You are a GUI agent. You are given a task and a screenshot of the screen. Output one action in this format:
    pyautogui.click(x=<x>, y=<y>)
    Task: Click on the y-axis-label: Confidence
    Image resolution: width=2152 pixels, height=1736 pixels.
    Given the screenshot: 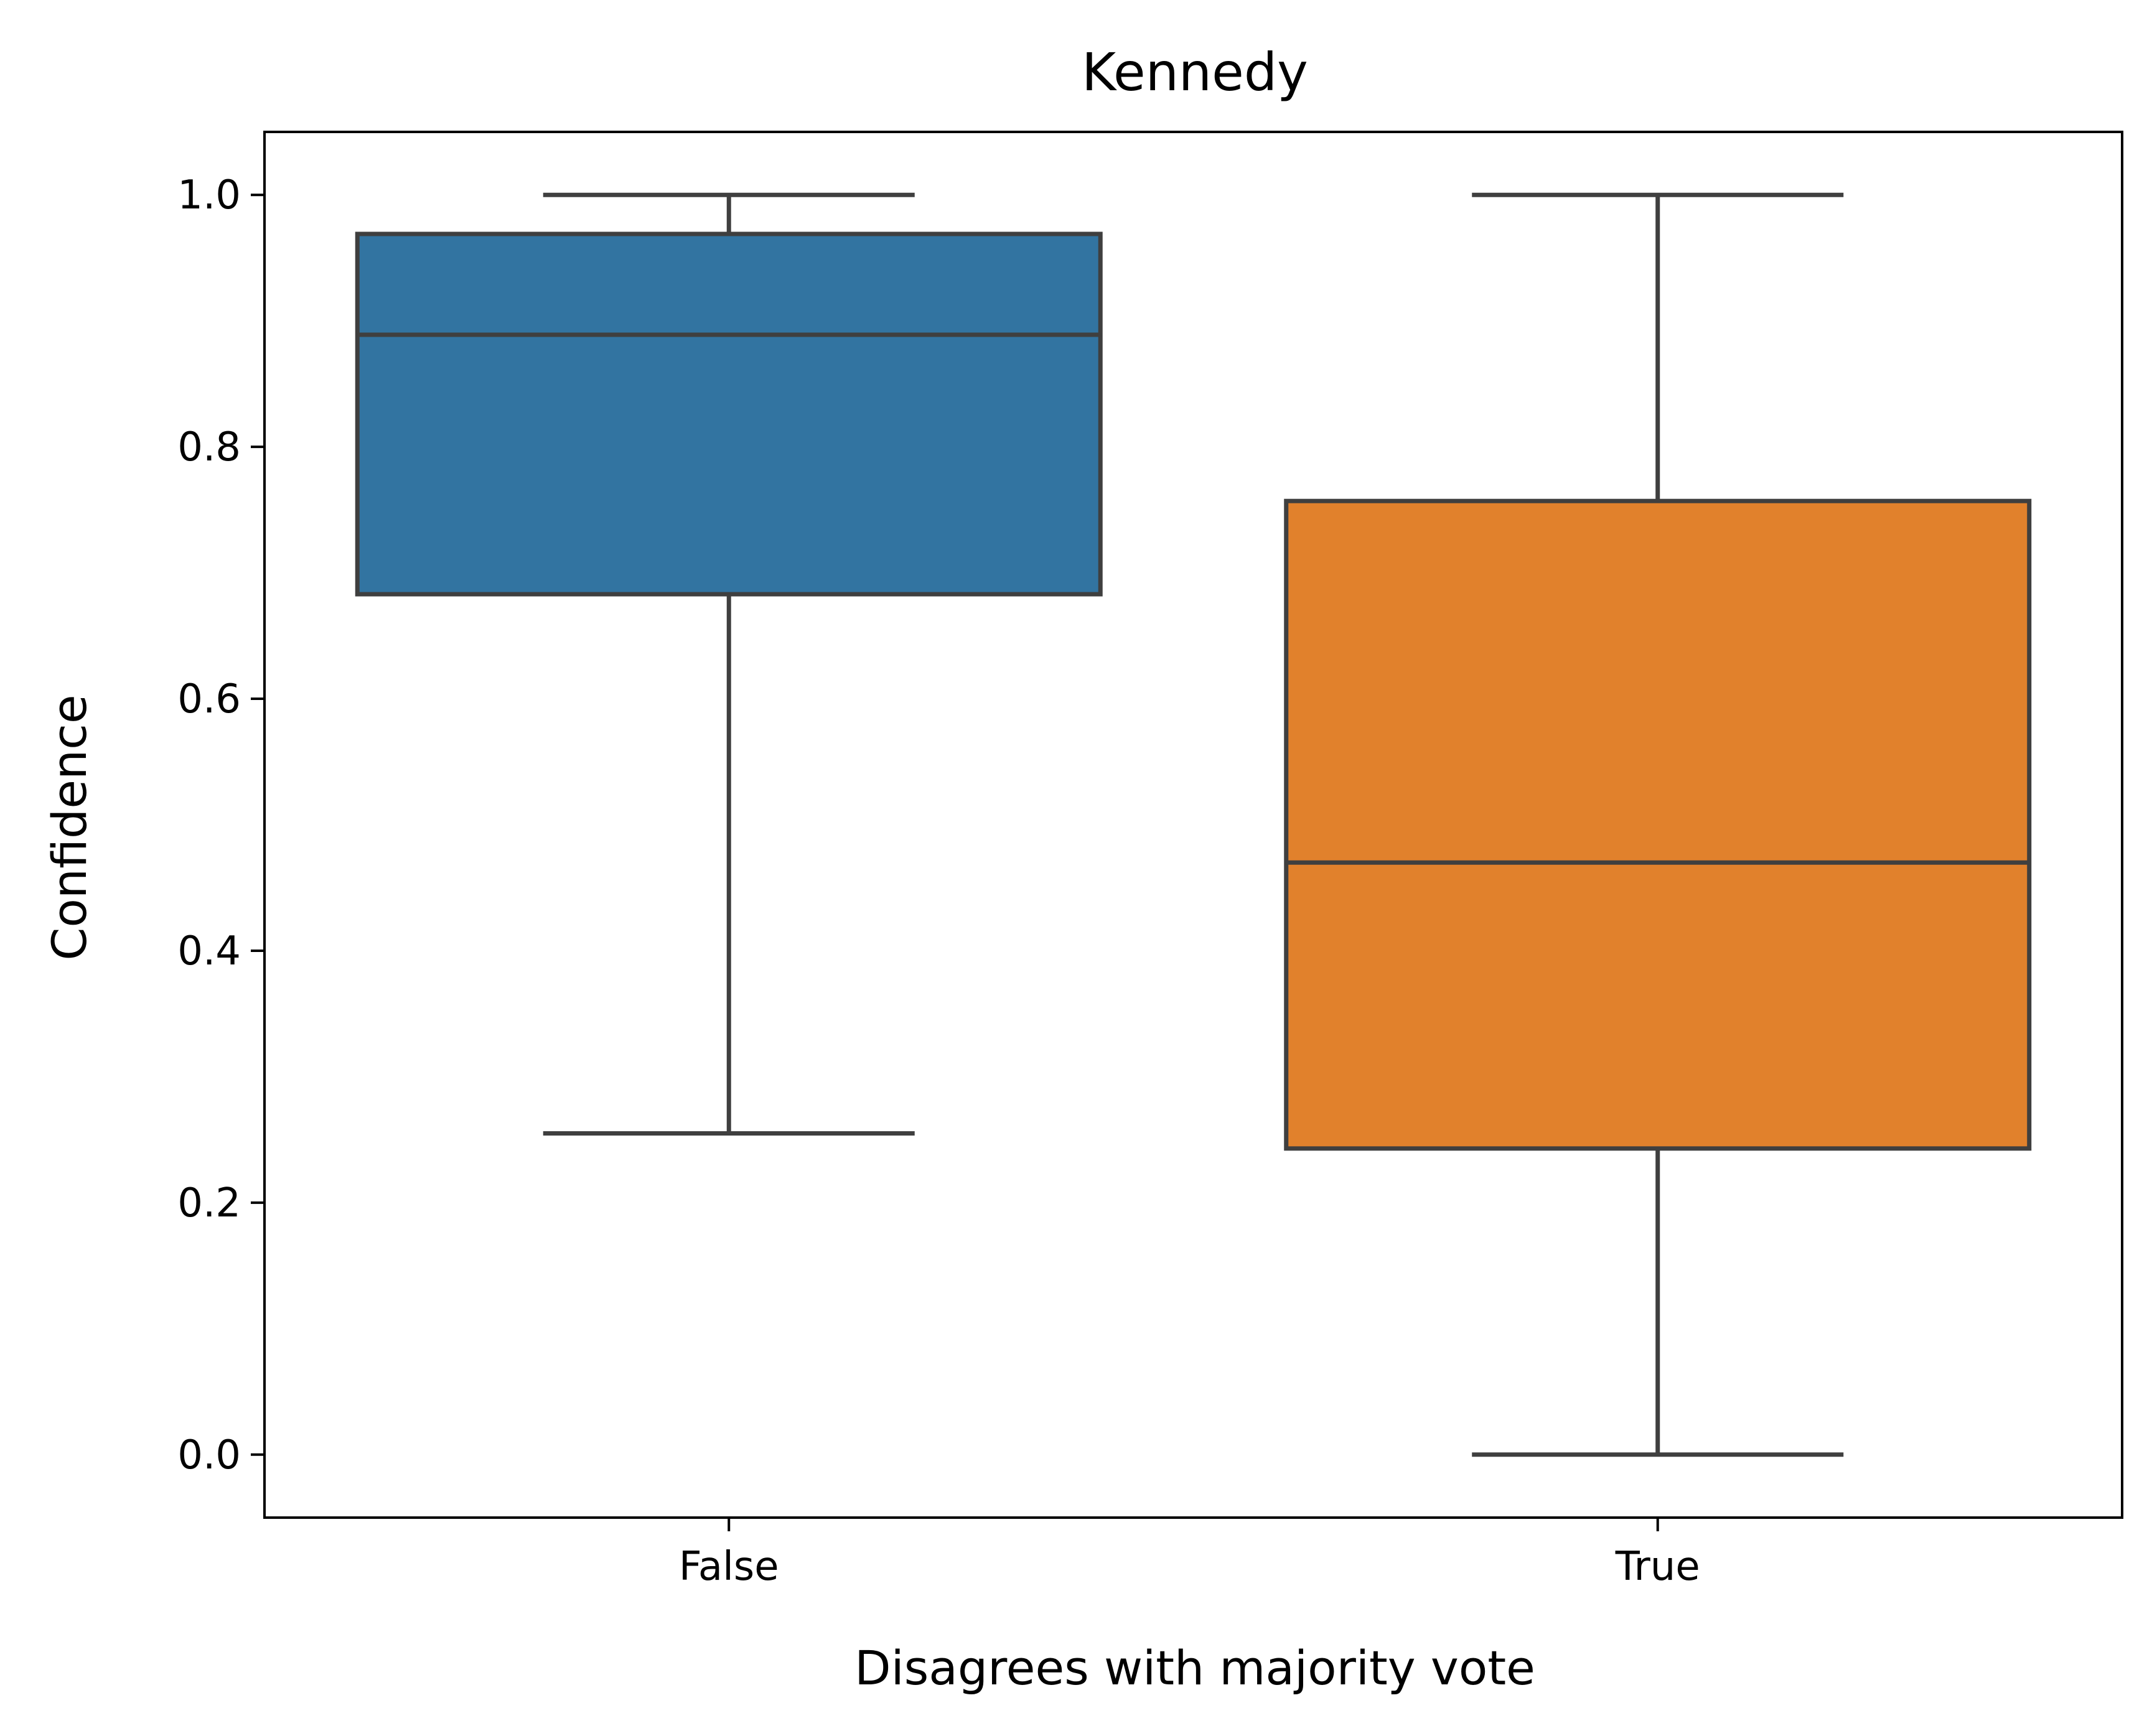 What is the action you would take?
    pyautogui.click(x=69, y=827)
    